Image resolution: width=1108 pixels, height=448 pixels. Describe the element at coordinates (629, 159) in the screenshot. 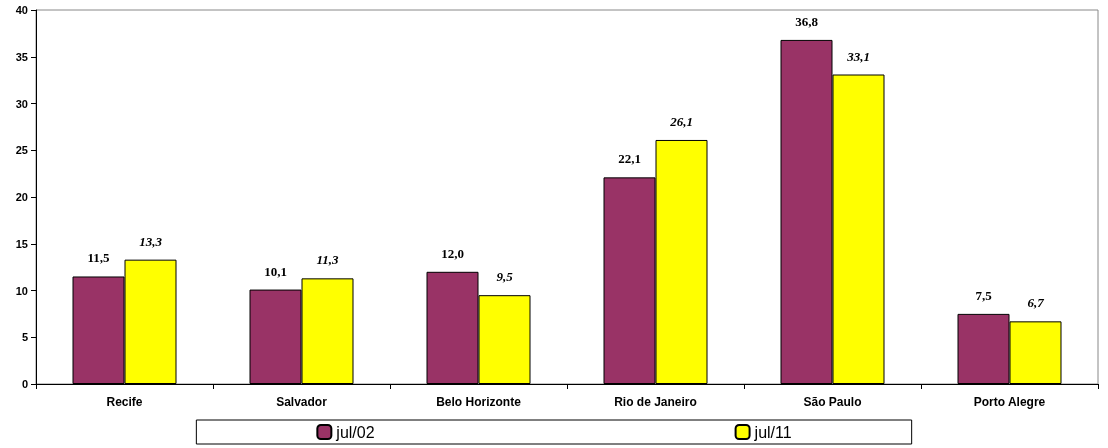

I see `data-label: 22,1` at that location.